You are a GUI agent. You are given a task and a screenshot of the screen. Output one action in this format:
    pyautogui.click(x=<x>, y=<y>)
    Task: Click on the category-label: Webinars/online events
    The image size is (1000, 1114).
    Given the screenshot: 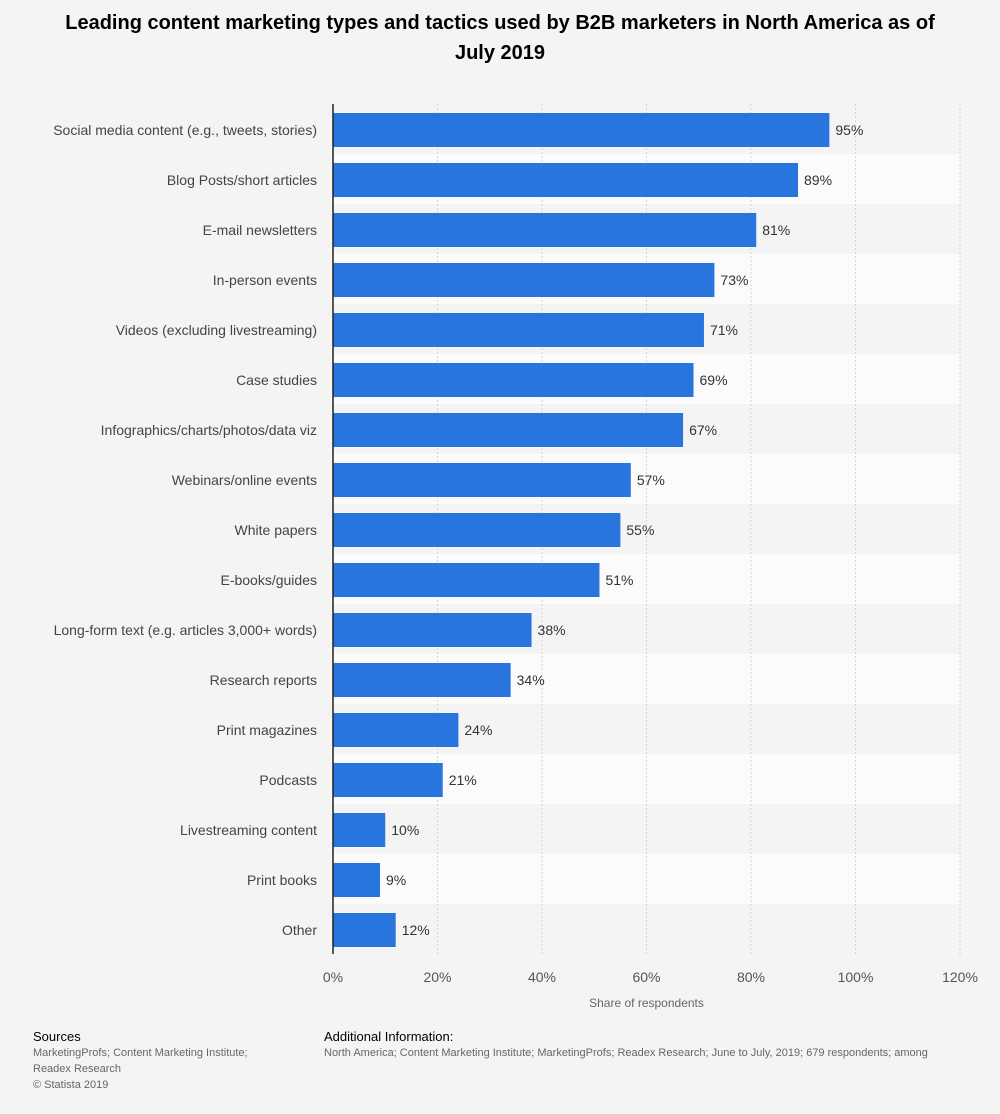 What is the action you would take?
    pyautogui.click(x=244, y=480)
    